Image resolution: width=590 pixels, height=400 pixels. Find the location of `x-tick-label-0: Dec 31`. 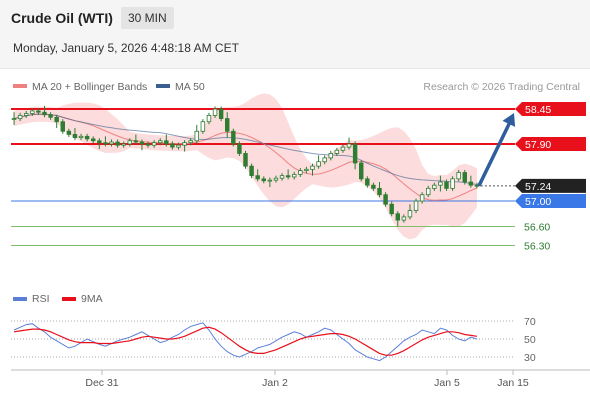

x-tick-label-0: Dec 31 is located at coordinates (101, 383).